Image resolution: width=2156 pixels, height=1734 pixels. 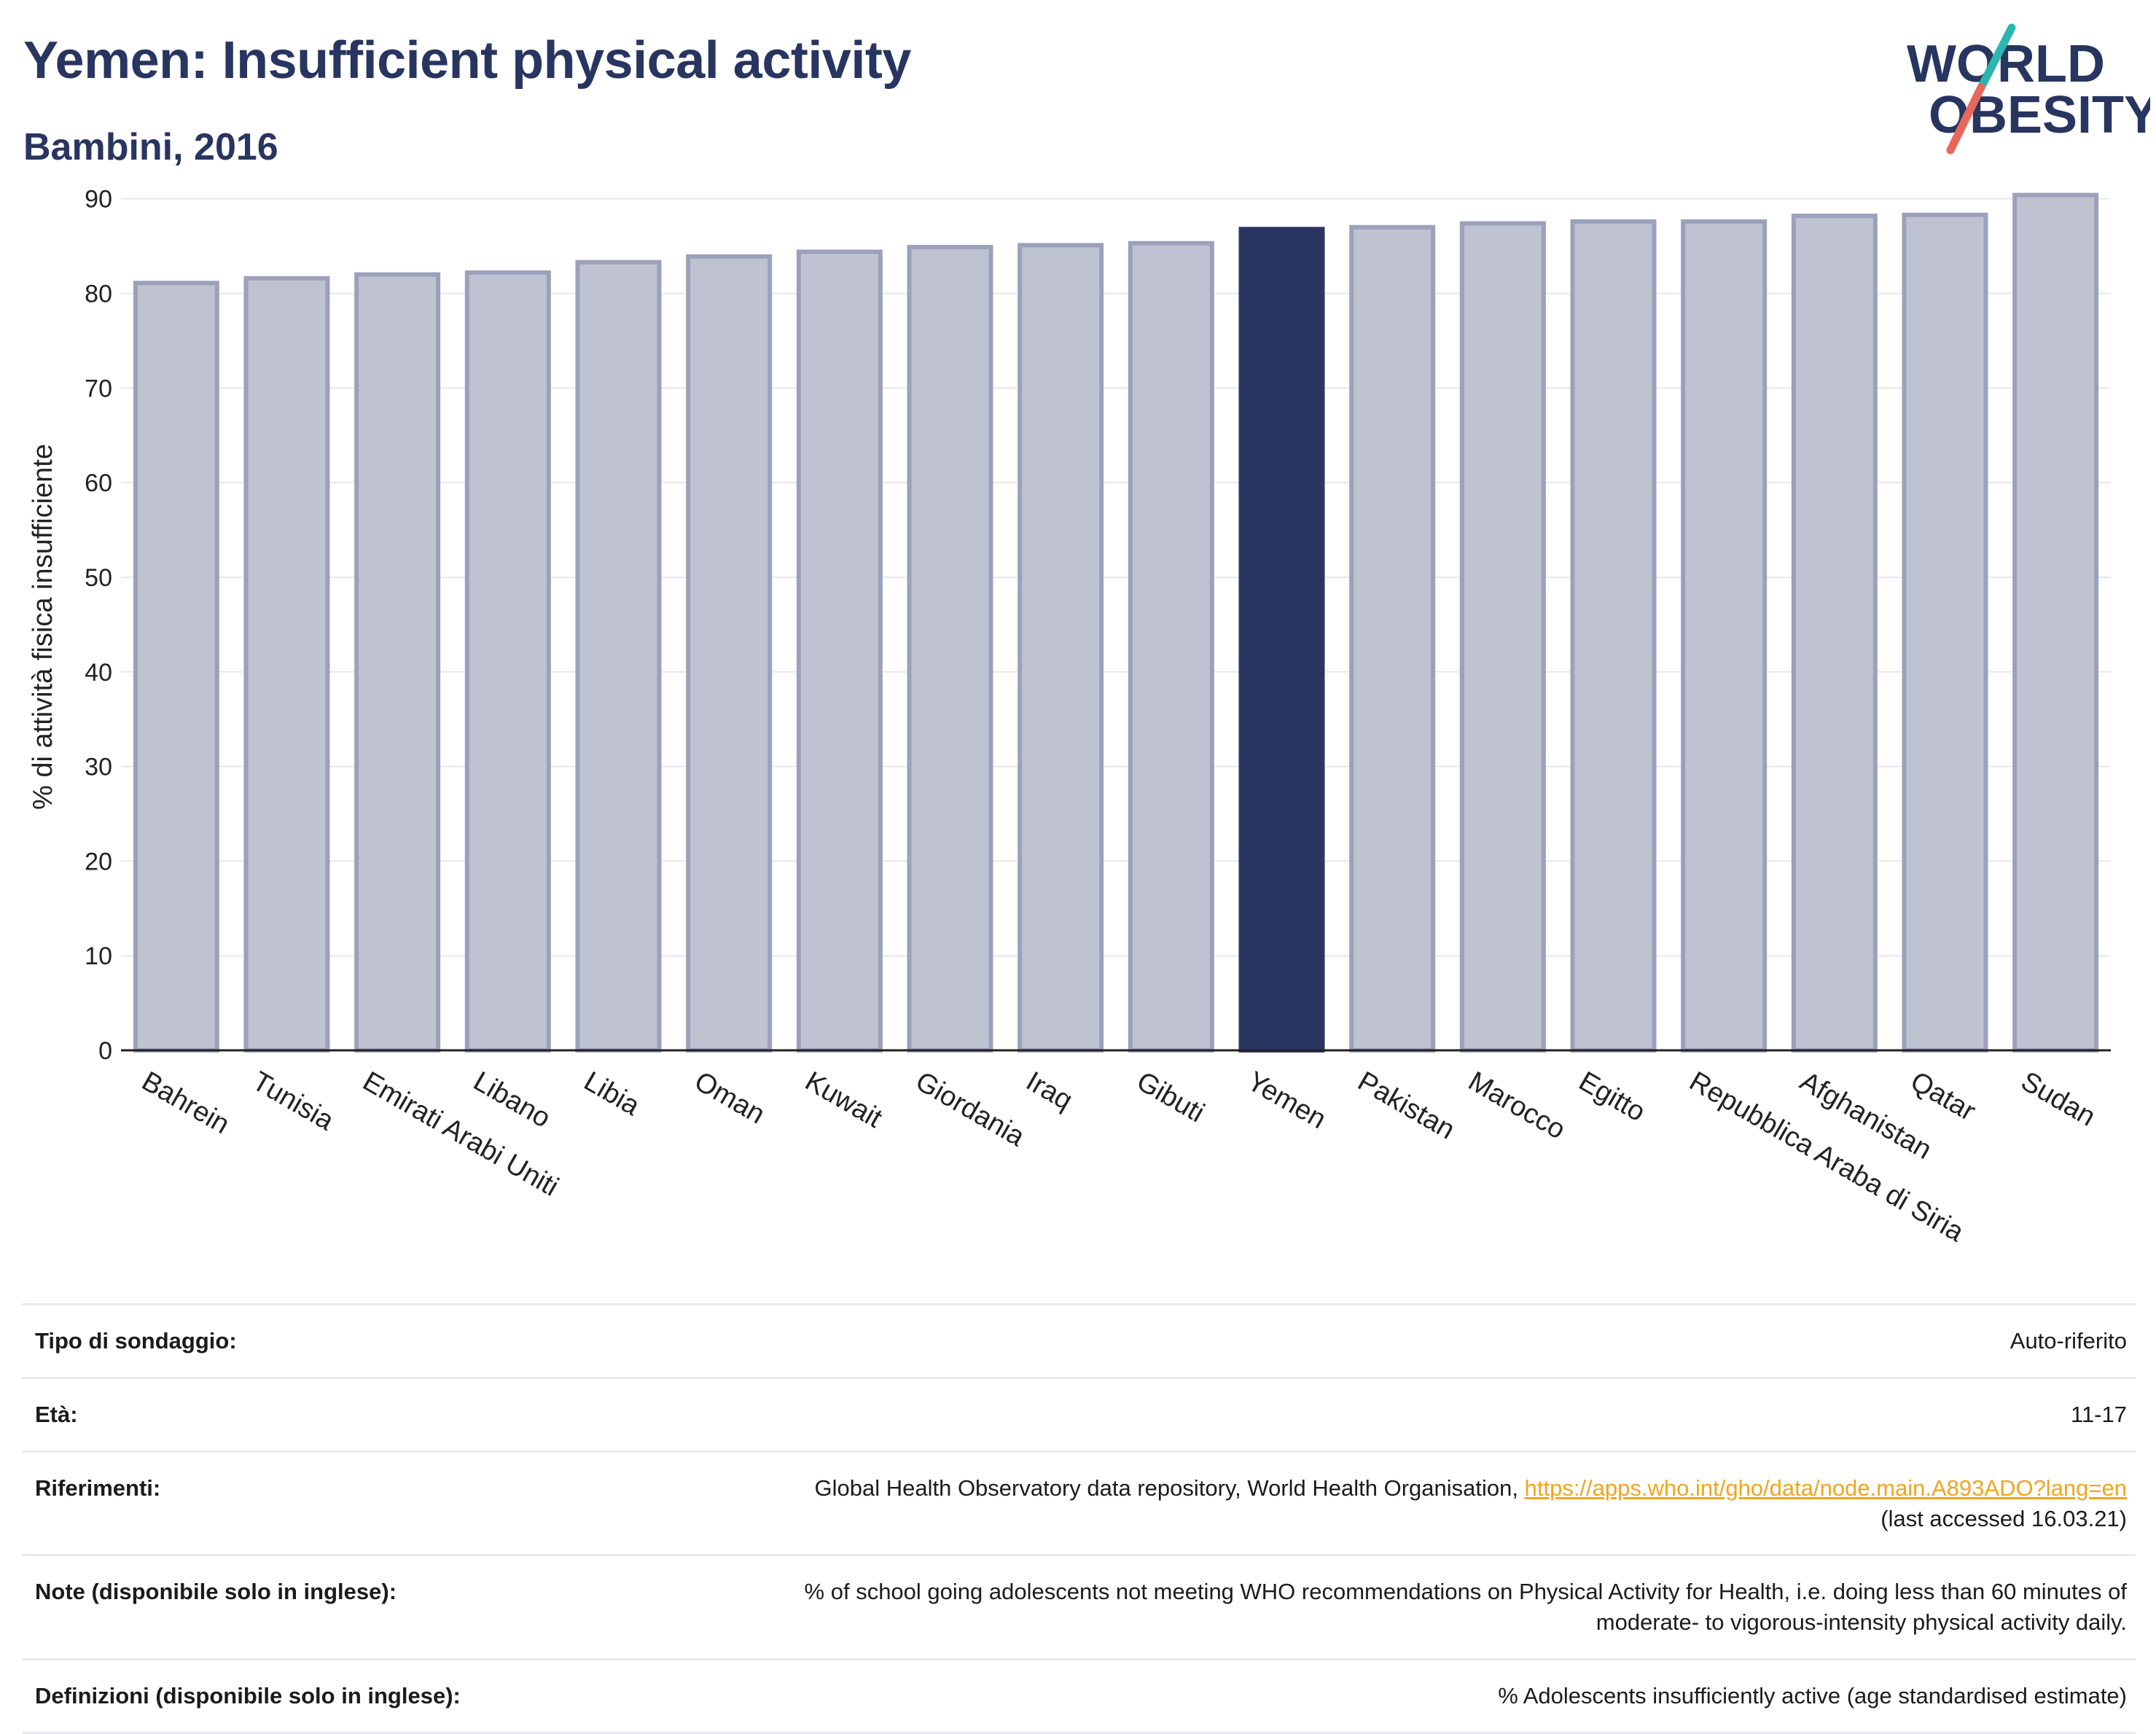 What do you see at coordinates (1966, 119) in the screenshot?
I see `logo-slash-bottom` at bounding box center [1966, 119].